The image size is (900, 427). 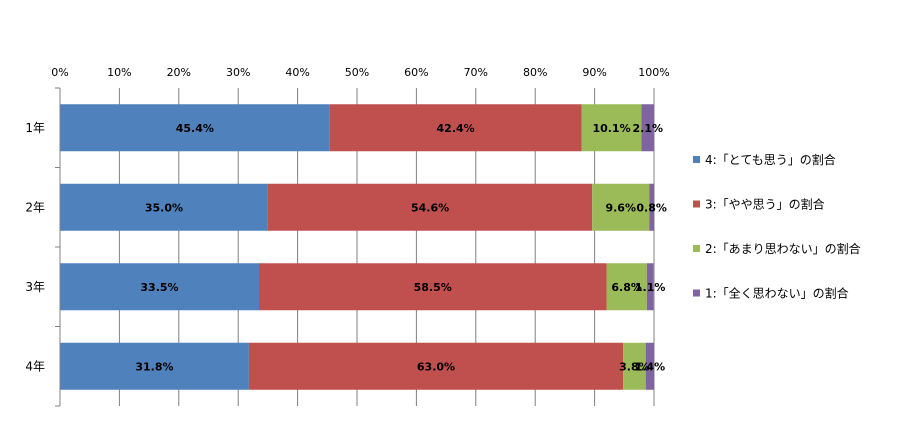 I want to click on data-label: 1.4%, so click(x=650, y=366).